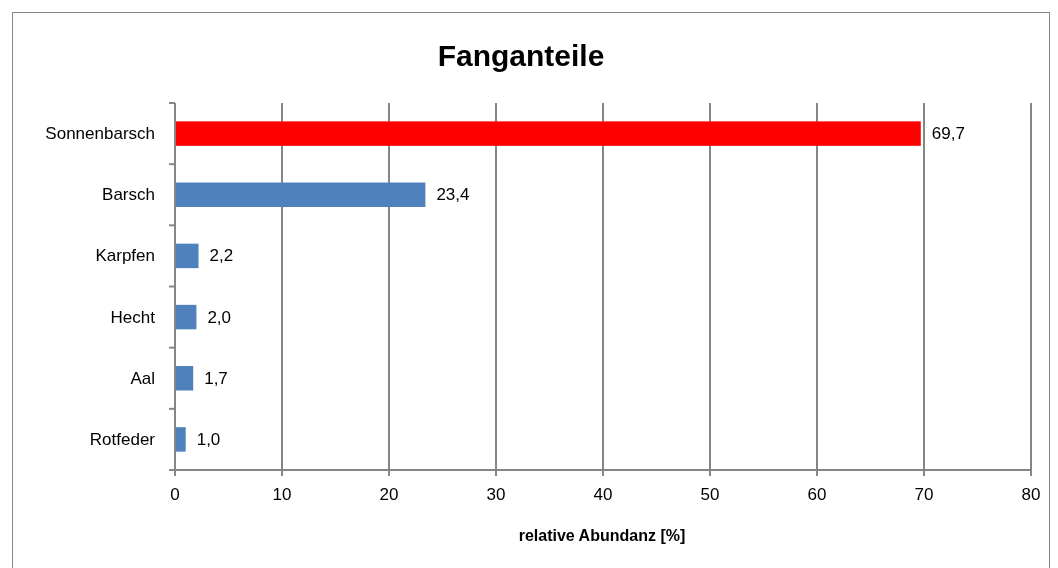  Describe the element at coordinates (142, 378) in the screenshot. I see `y-tick-label: Aal` at that location.